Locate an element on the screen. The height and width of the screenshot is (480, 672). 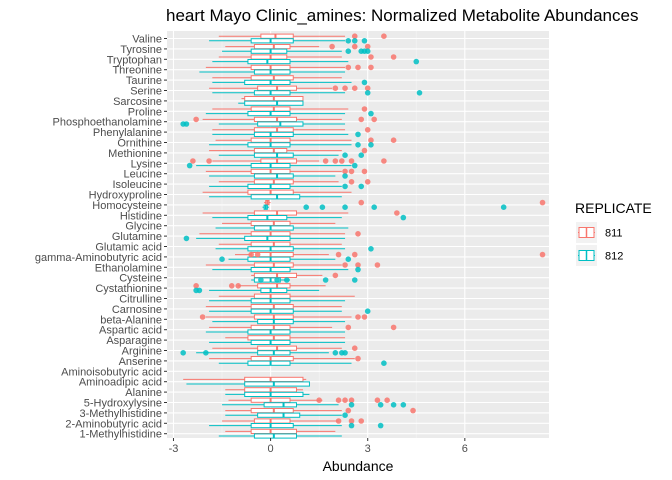
legend-title: REPLICATE is located at coordinates (613, 208).